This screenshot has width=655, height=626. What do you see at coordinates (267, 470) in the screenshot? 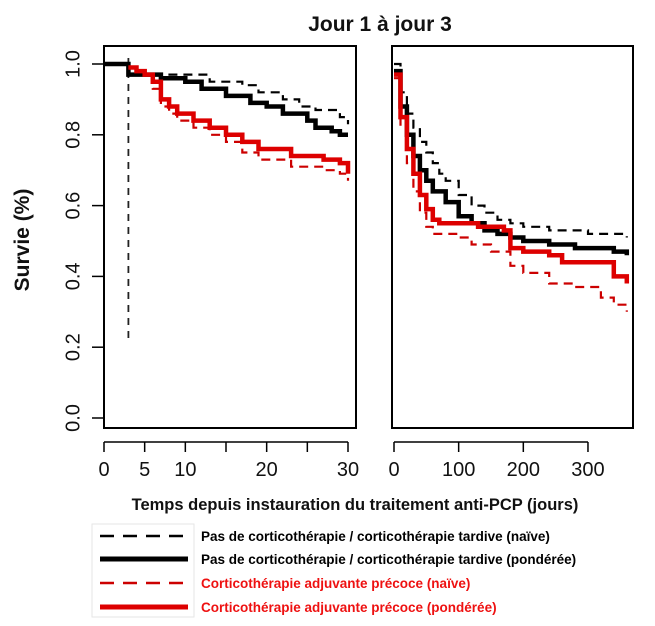
I see `x-tick-label: 20` at bounding box center [267, 470].